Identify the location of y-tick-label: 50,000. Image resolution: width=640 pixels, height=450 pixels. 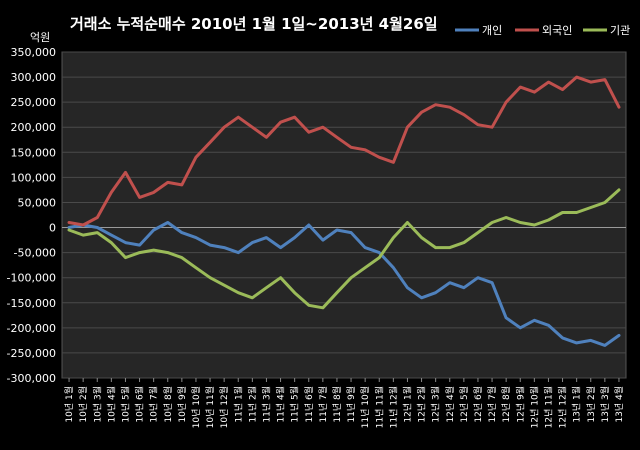
(37, 202).